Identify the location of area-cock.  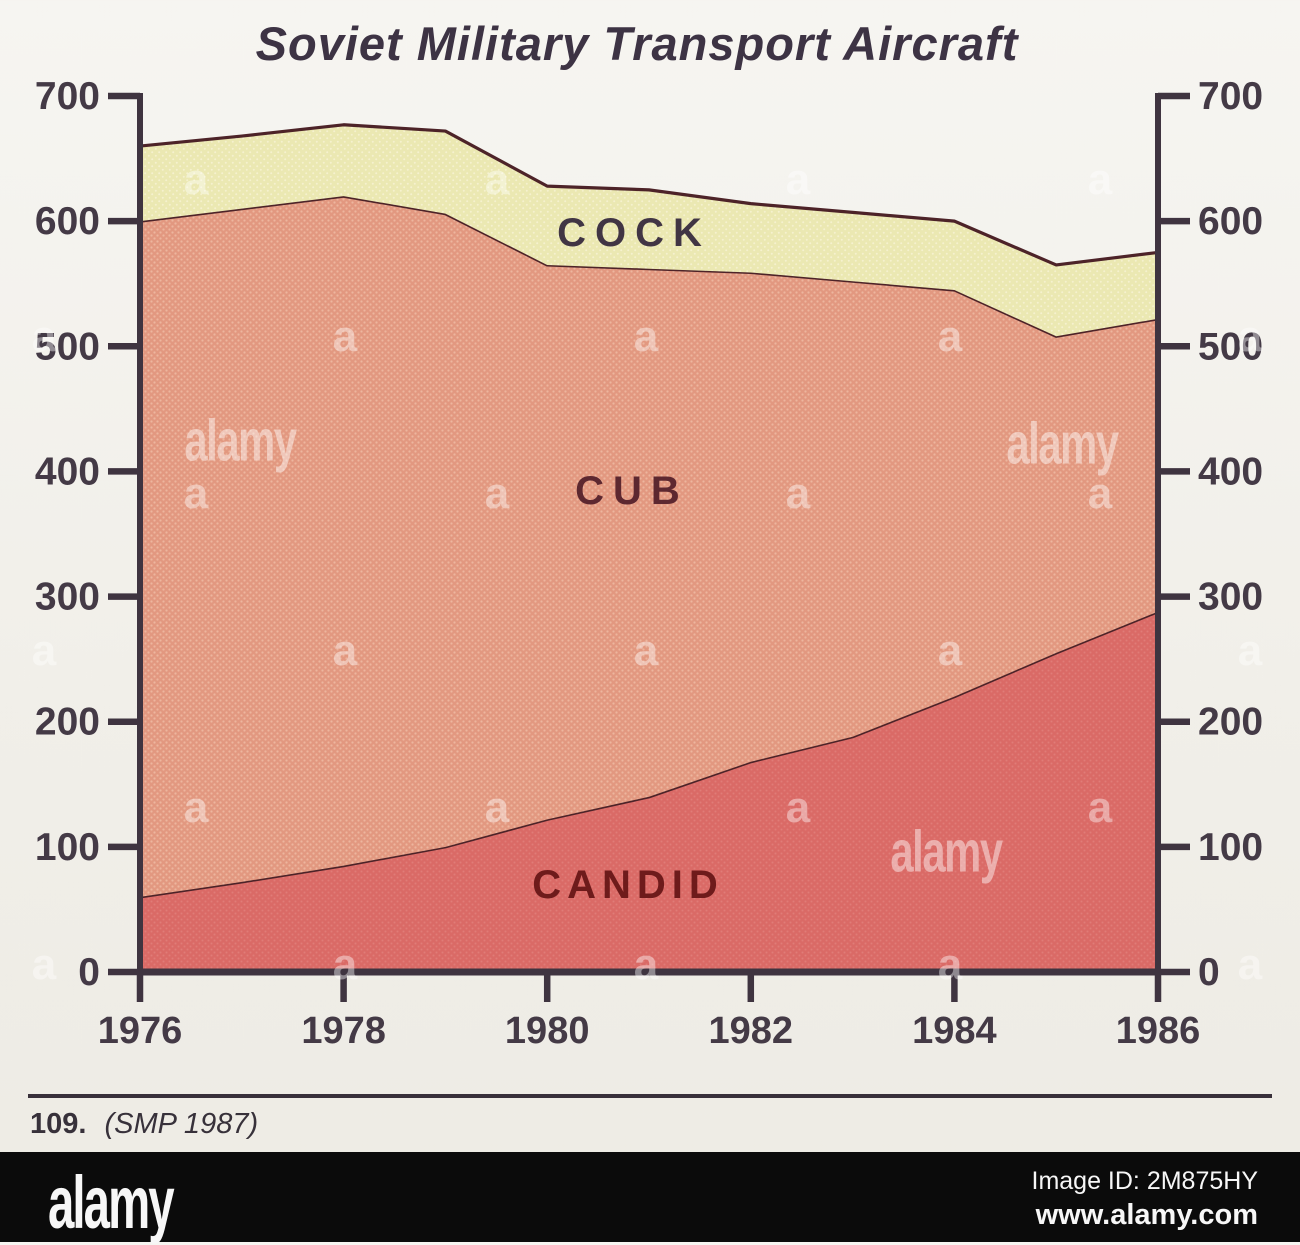
(649, 230).